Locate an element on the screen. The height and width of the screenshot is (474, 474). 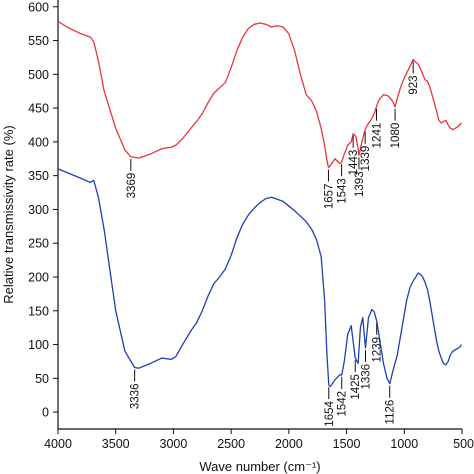
y-tick-label: 350 is located at coordinates (38, 176).